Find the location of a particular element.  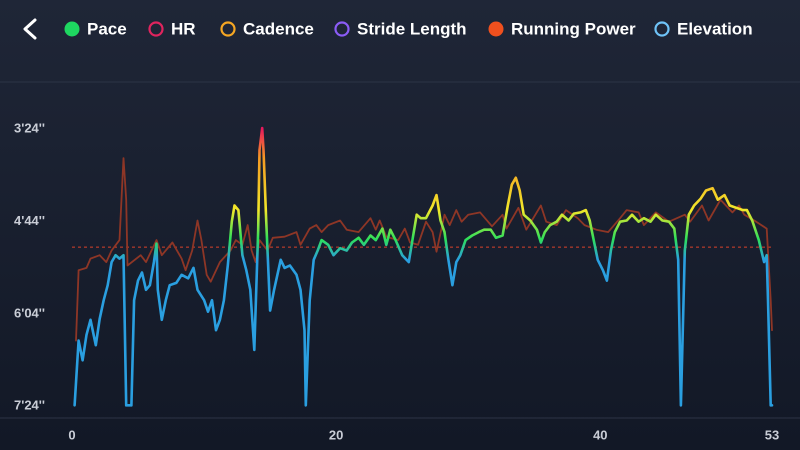

y-tick-label: 7'24'' is located at coordinates (29, 405).